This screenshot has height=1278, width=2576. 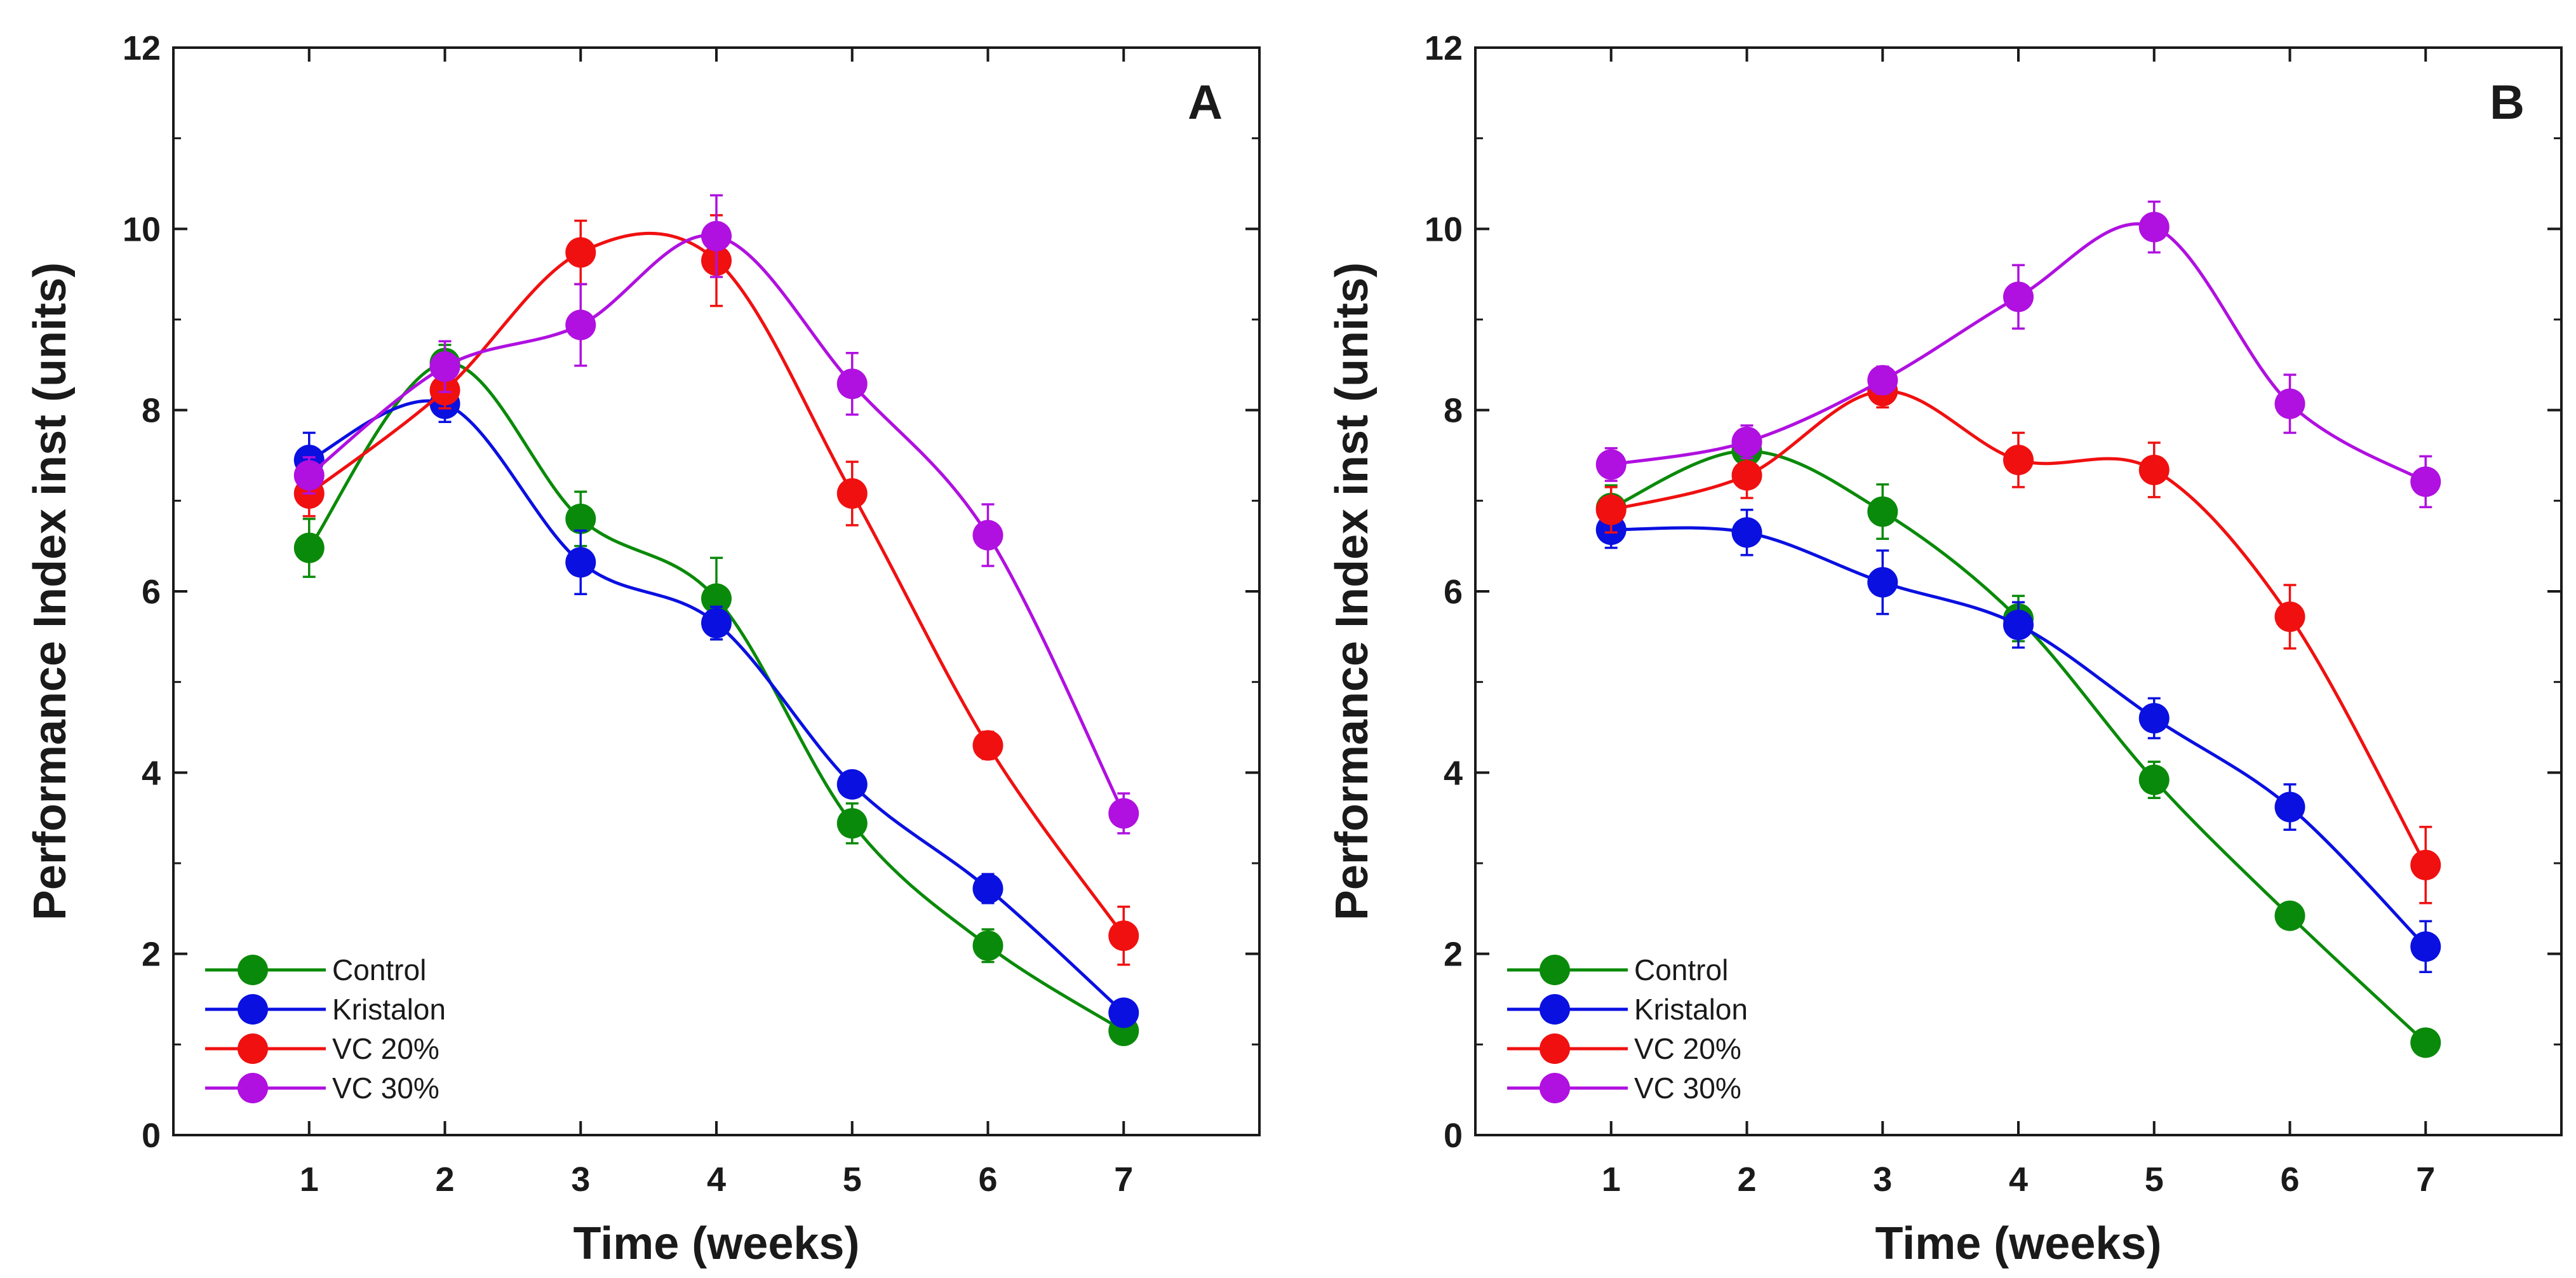 What do you see at coordinates (2507, 103) in the screenshot?
I see `panel-label: B` at bounding box center [2507, 103].